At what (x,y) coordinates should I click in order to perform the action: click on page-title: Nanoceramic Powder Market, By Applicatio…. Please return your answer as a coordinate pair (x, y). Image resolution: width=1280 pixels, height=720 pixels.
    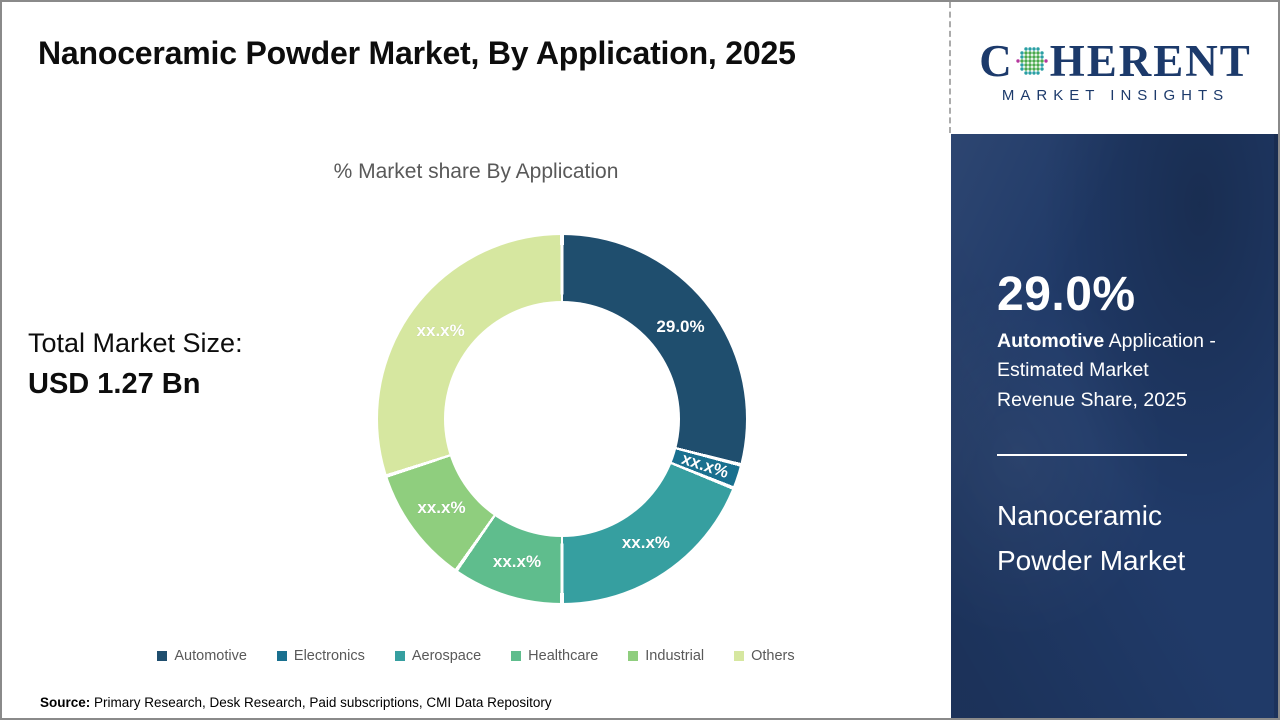
    Looking at the image, I should click on (417, 53).